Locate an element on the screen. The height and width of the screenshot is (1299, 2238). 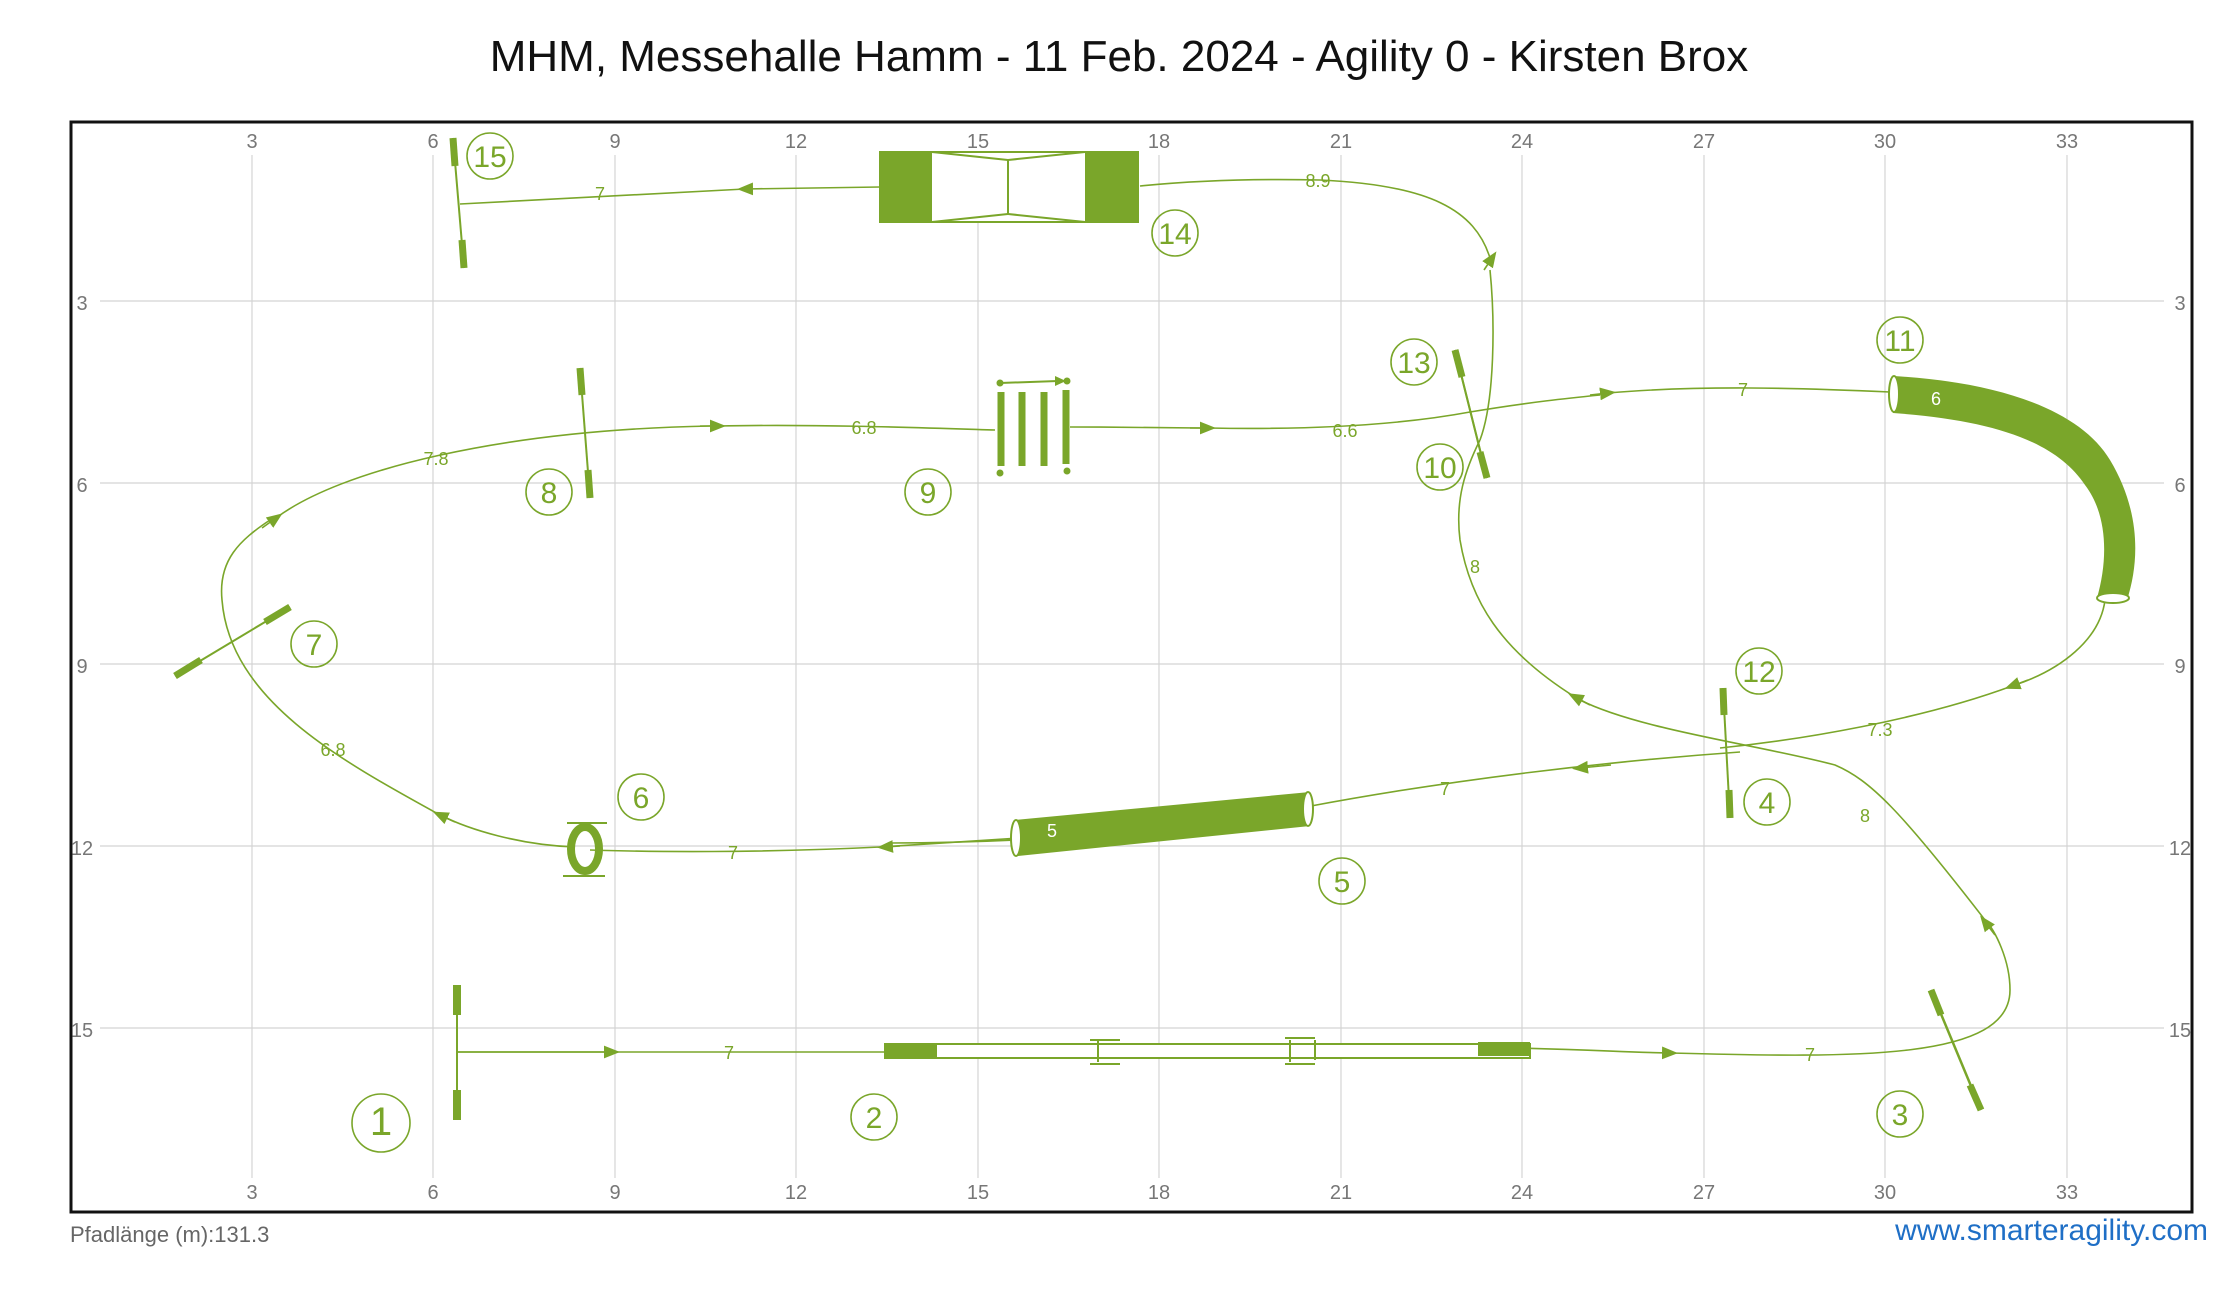
path-14-15b is located at coordinates (602, 196).